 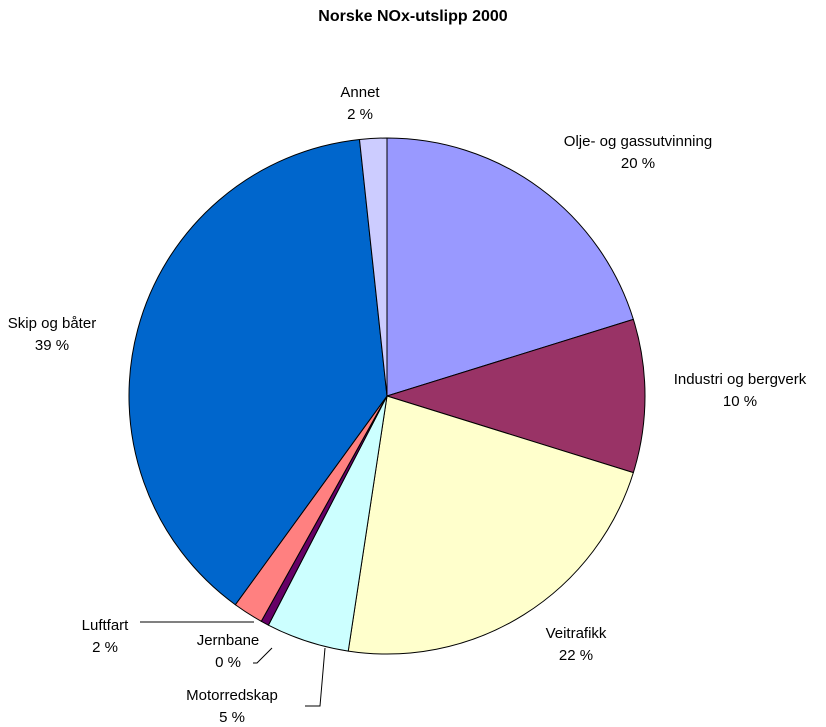 What do you see at coordinates (360, 92) in the screenshot?
I see `slice-label: Annet` at bounding box center [360, 92].